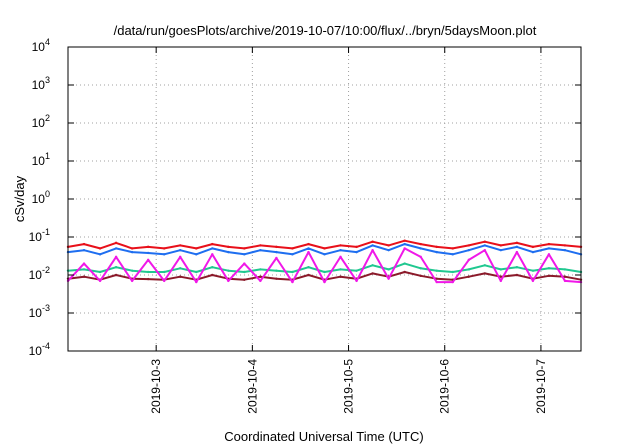  What do you see at coordinates (46, 308) in the screenshot?
I see `y-tick-exponent: -3` at bounding box center [46, 308].